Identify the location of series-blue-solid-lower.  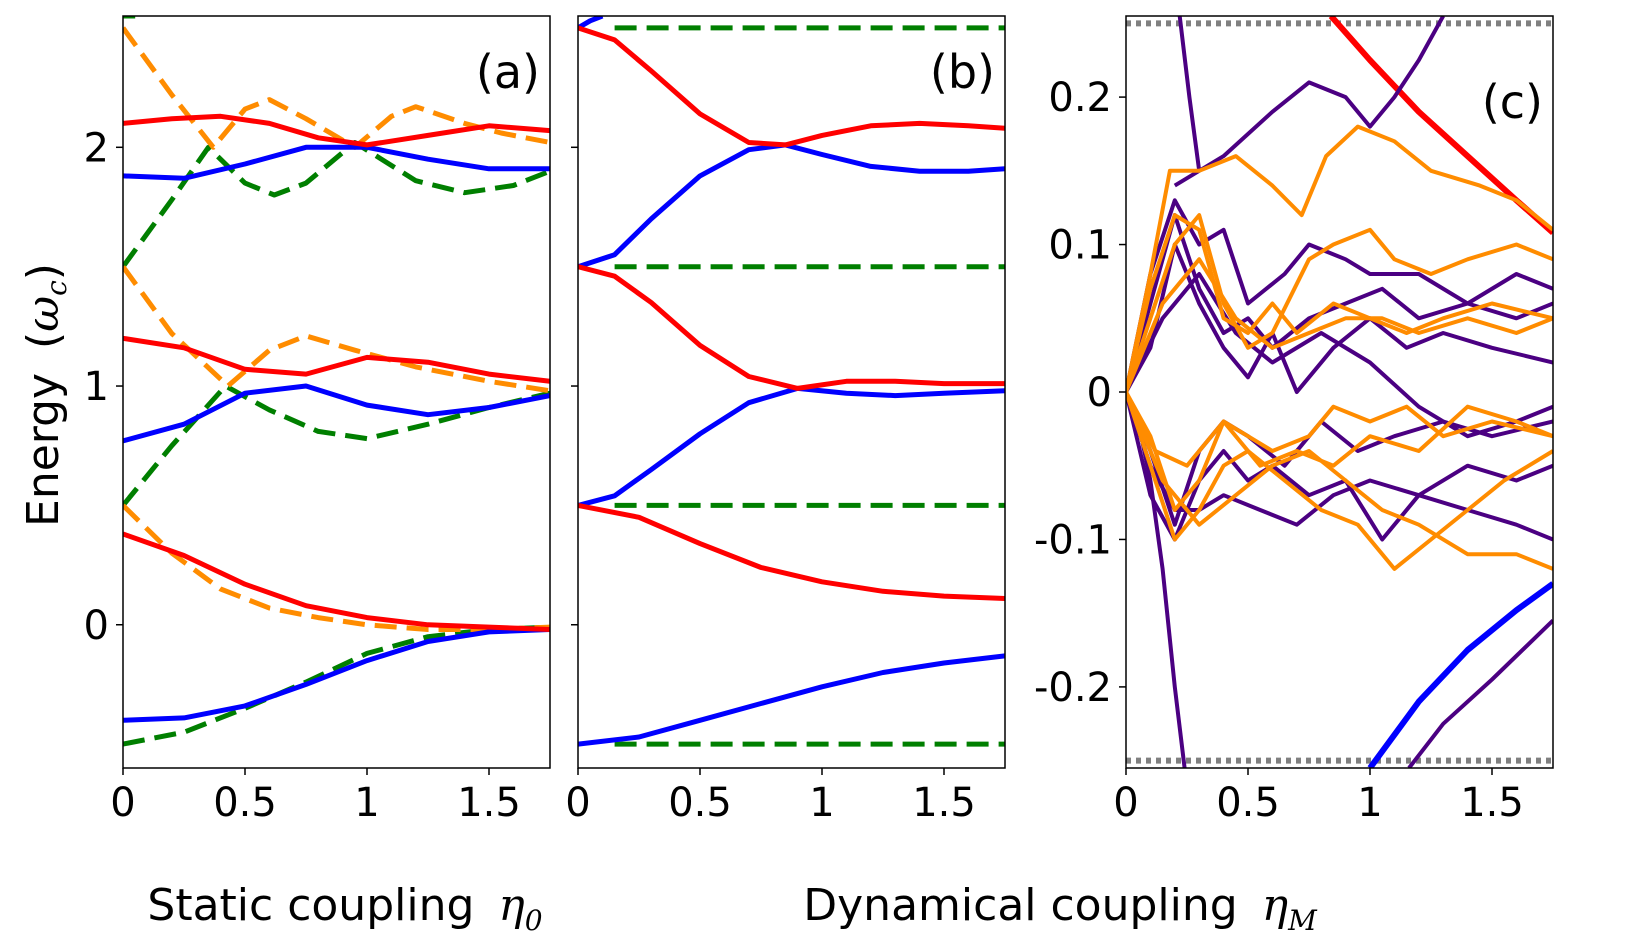
(1460, 674).